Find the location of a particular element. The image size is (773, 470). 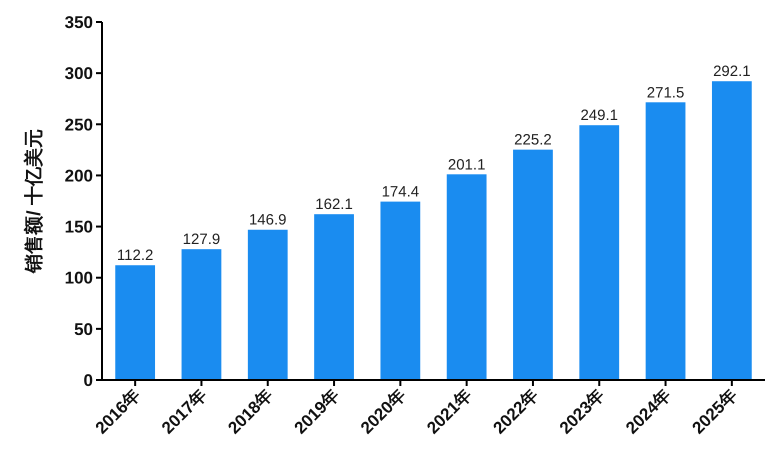

y-tick-label: 100 is located at coordinates (78, 278).